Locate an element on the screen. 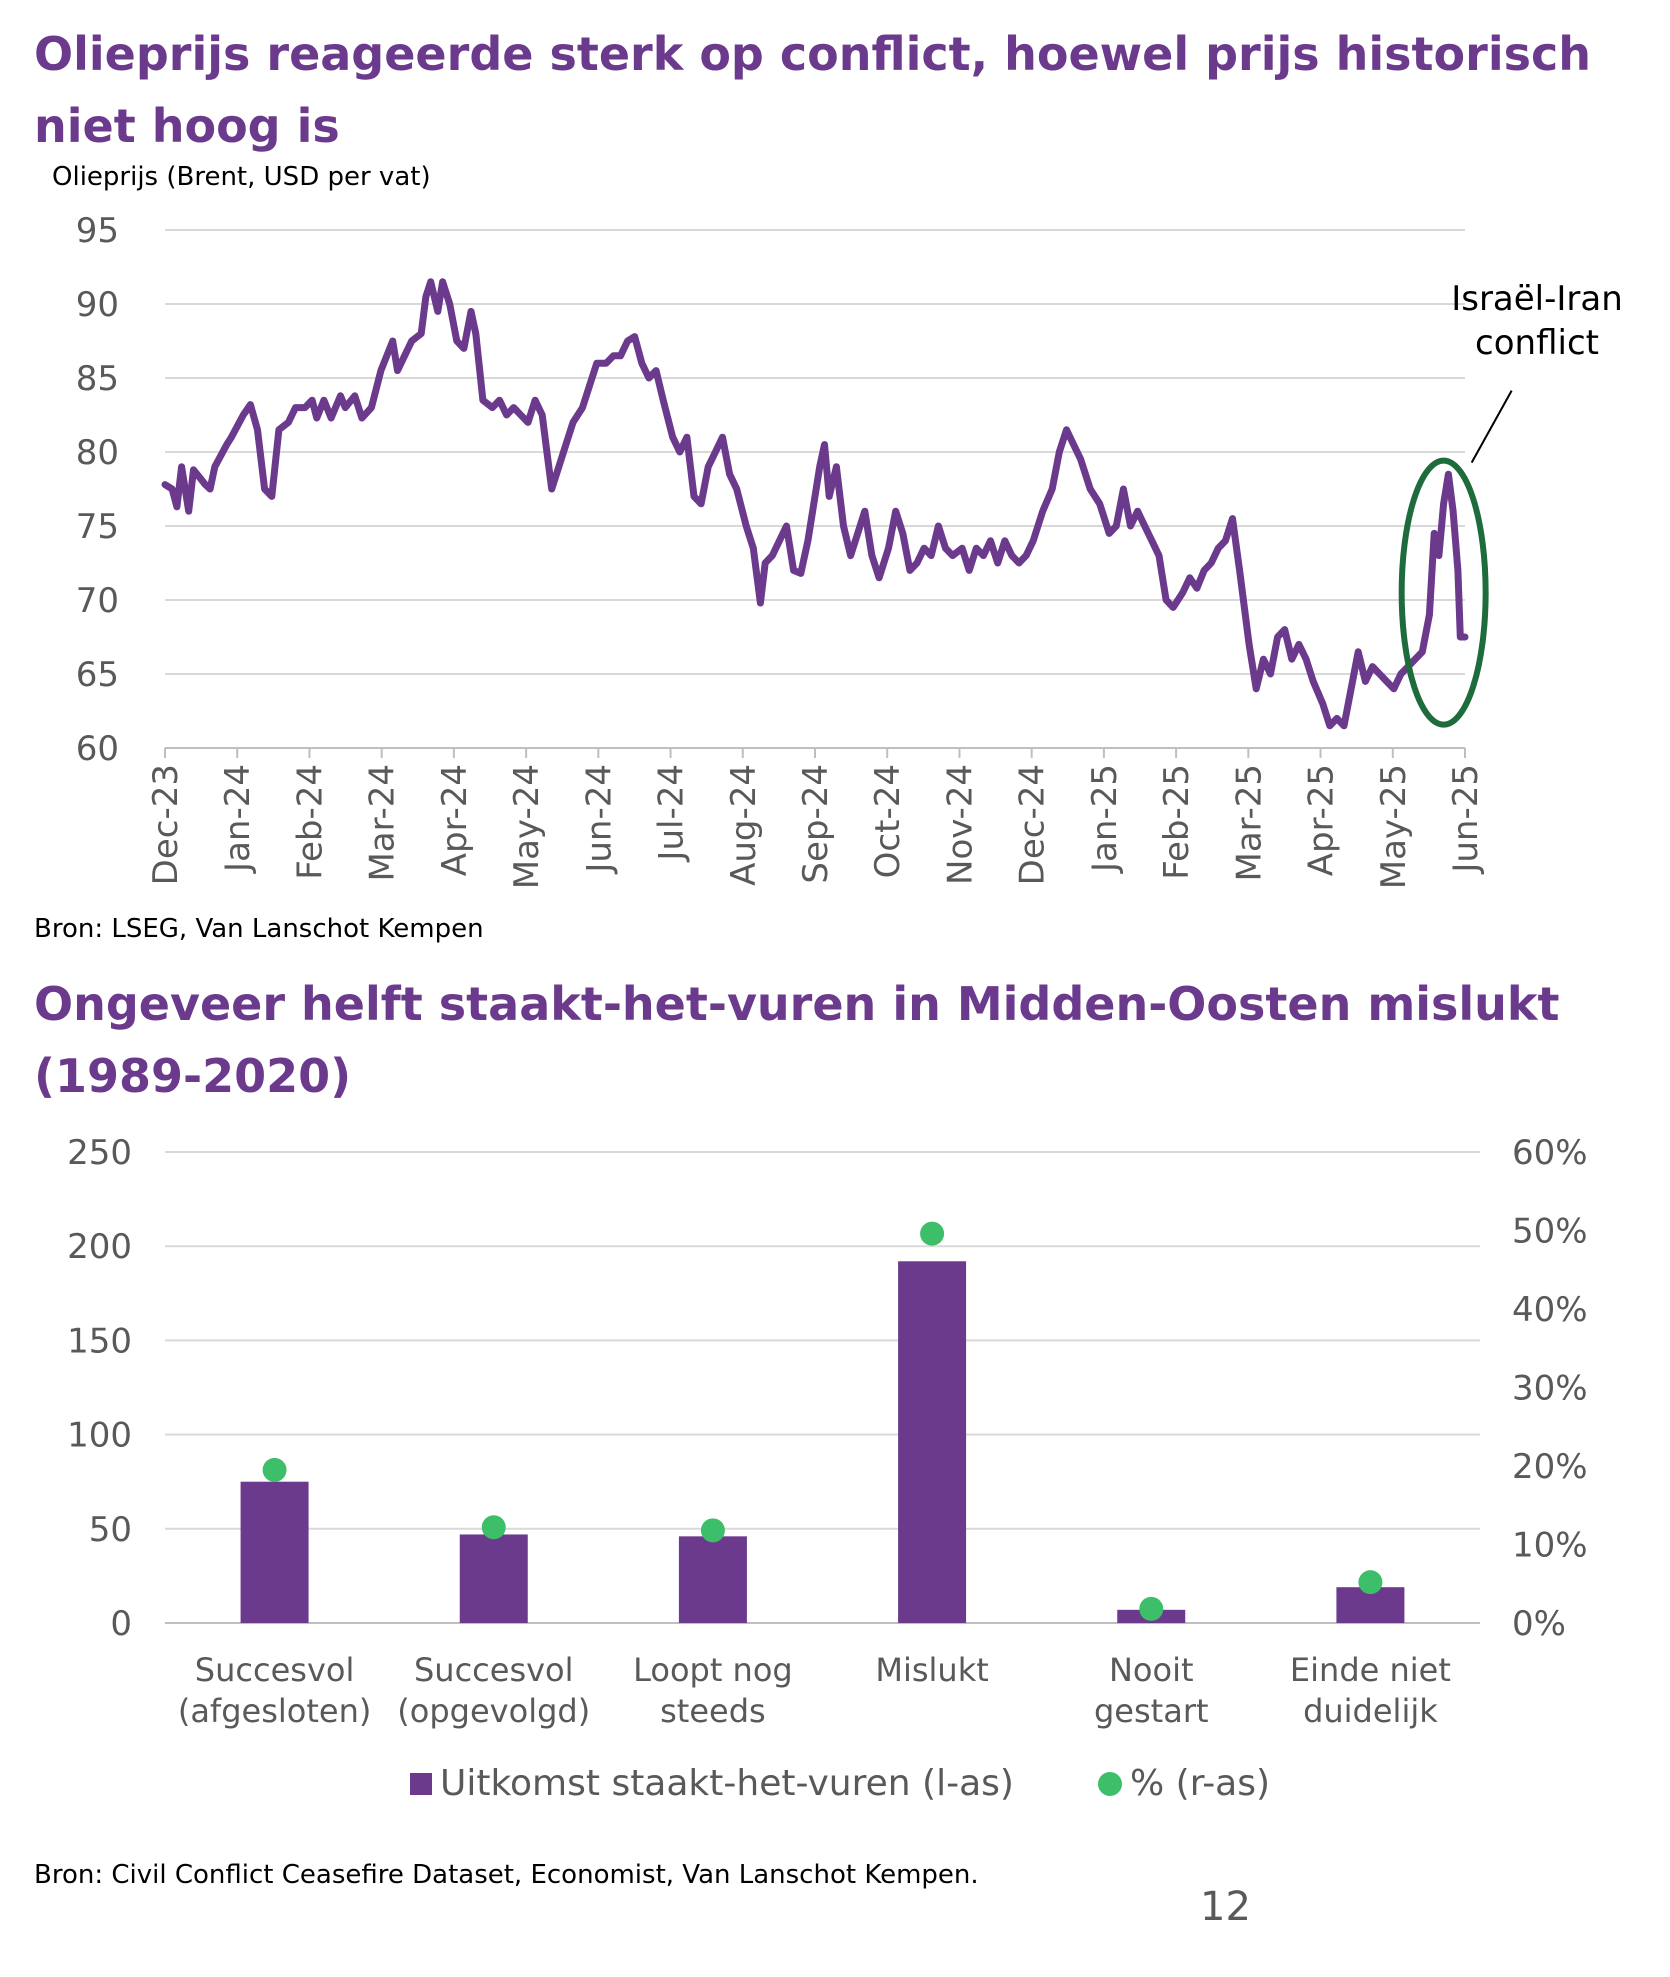 Image resolution: width=1670 pixels, height=1977 pixels. x-tick-label: Aug-24 is located at coordinates (744, 825).